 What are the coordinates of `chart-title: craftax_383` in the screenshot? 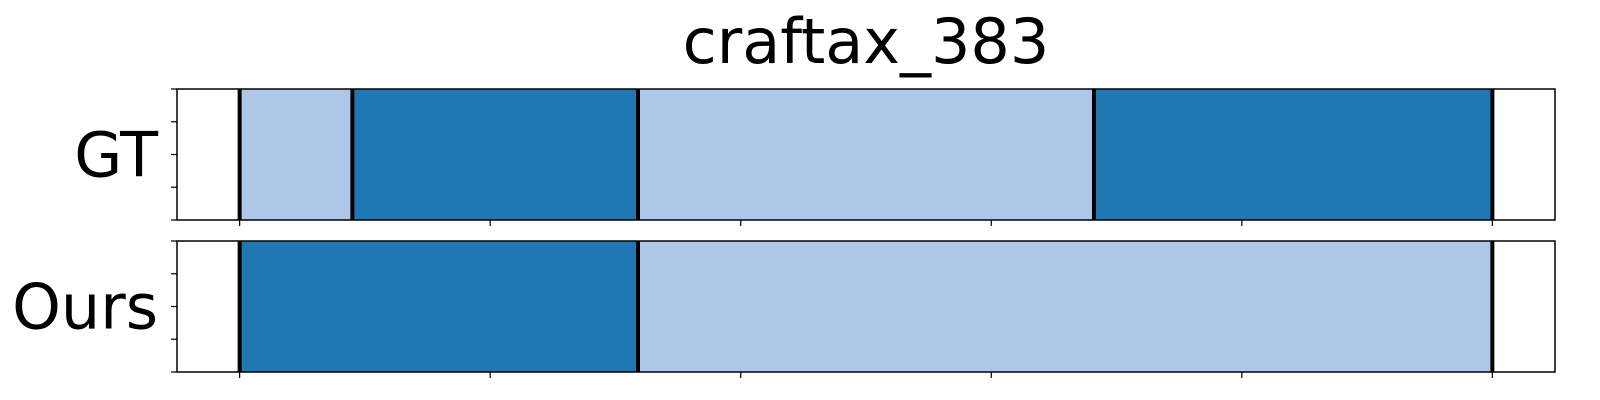 It's located at (866, 41).